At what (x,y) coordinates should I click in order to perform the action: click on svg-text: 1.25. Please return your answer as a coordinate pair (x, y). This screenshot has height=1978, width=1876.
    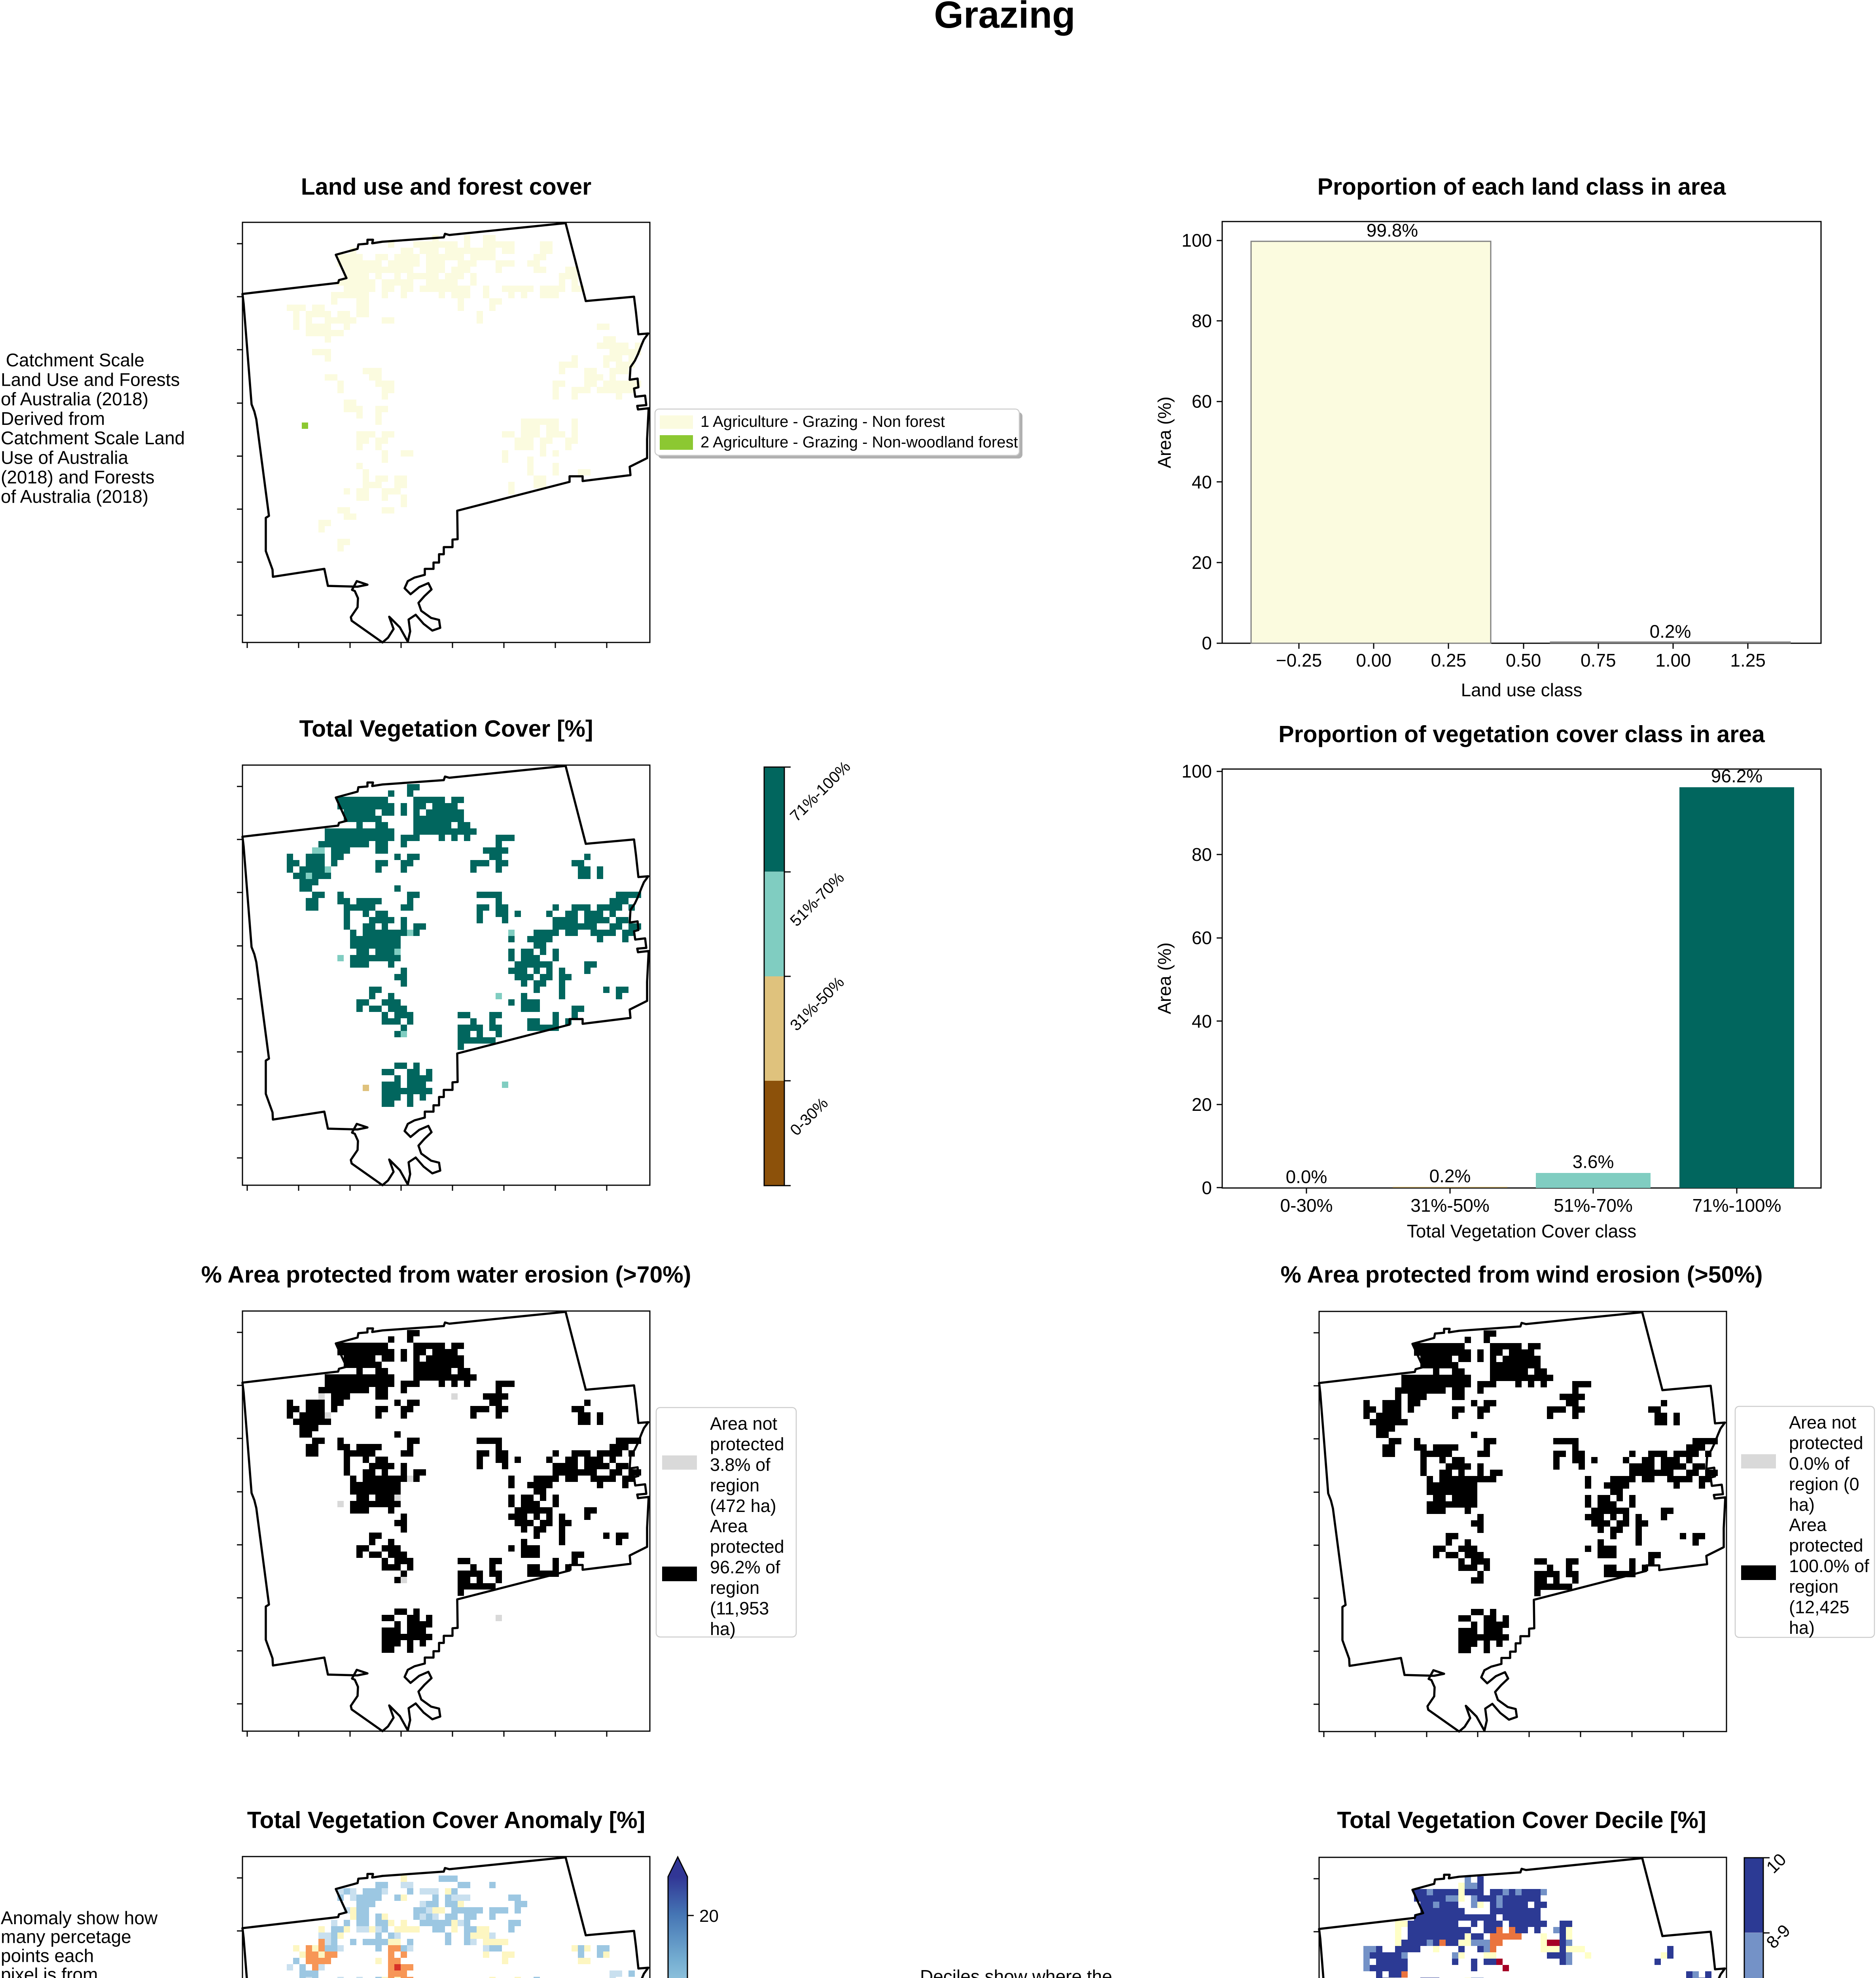
    Looking at the image, I should click on (1748, 660).